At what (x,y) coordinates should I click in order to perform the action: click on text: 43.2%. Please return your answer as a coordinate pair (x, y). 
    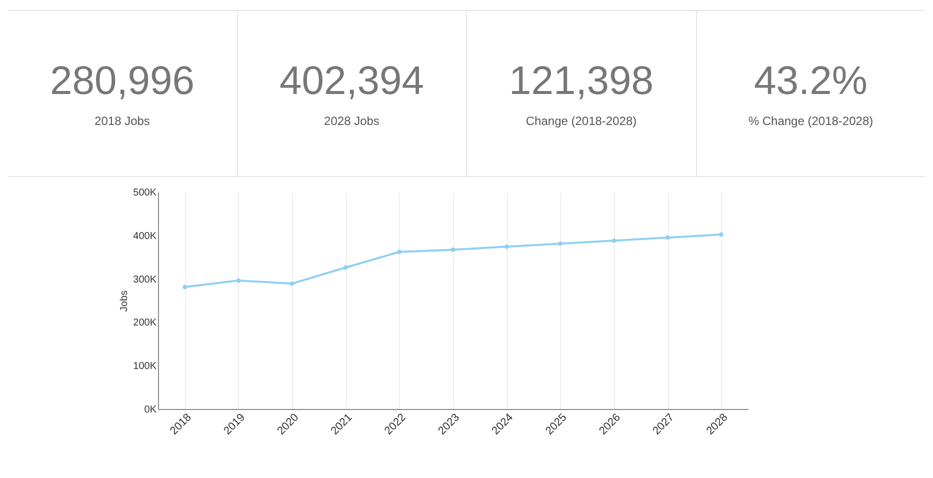
    Looking at the image, I should click on (811, 81).